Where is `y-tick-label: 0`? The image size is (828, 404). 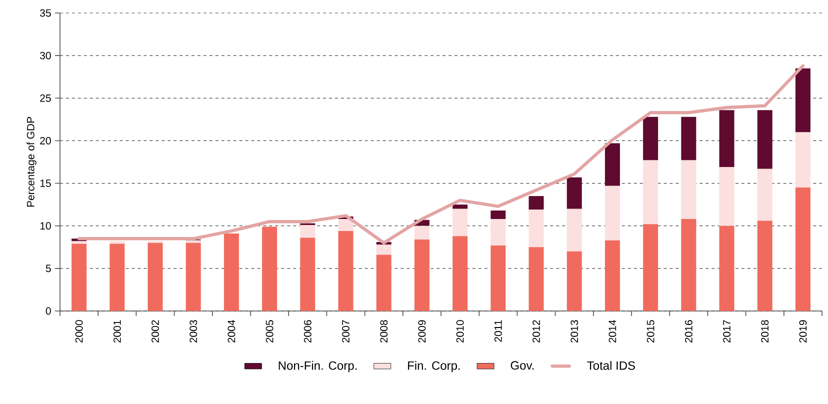 y-tick-label: 0 is located at coordinates (48, 311).